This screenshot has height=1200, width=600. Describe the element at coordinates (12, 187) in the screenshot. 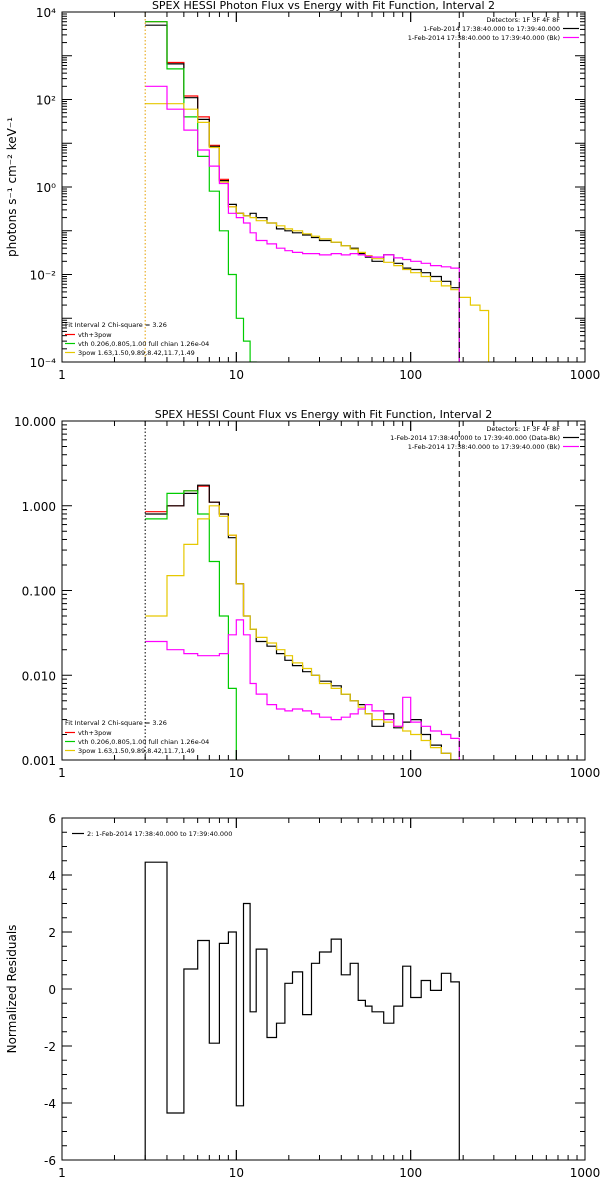

I see `y-axis-label: photons s⁻¹ cm⁻² keV⁻¹` at that location.